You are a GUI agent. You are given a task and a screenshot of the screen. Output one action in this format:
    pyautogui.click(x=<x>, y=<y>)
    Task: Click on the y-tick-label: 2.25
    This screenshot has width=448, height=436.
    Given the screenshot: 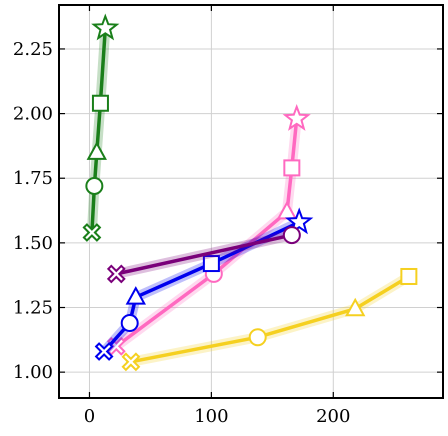 What is the action you would take?
    pyautogui.click(x=33, y=49)
    